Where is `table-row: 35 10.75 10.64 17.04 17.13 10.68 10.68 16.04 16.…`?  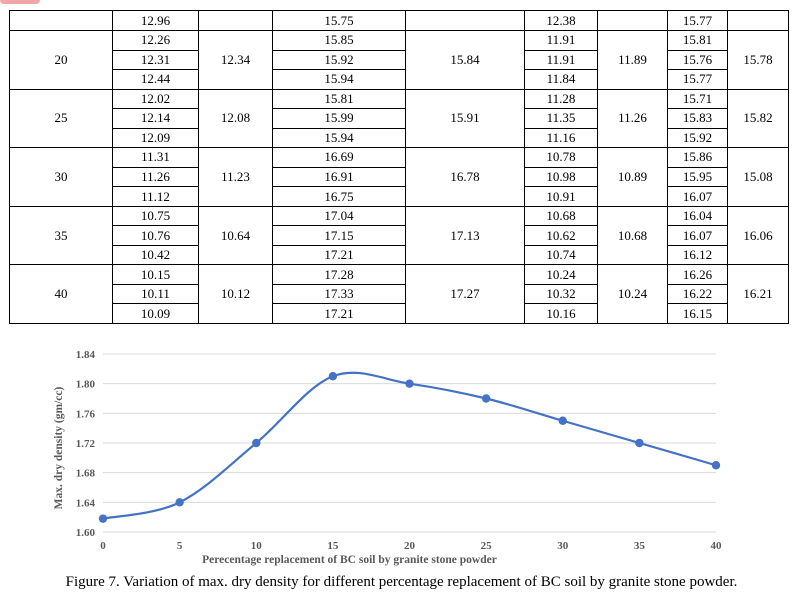
table-row: 35 10.75 10.64 17.04 17.13 10.68 10.68 16.04 16.… is located at coordinates (399, 235).